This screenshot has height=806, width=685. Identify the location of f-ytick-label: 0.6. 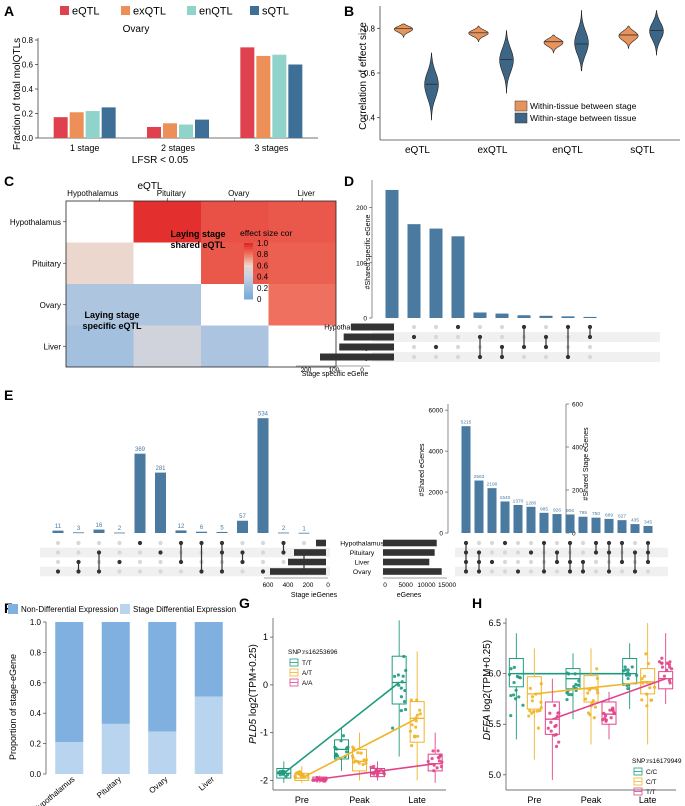
(36, 683).